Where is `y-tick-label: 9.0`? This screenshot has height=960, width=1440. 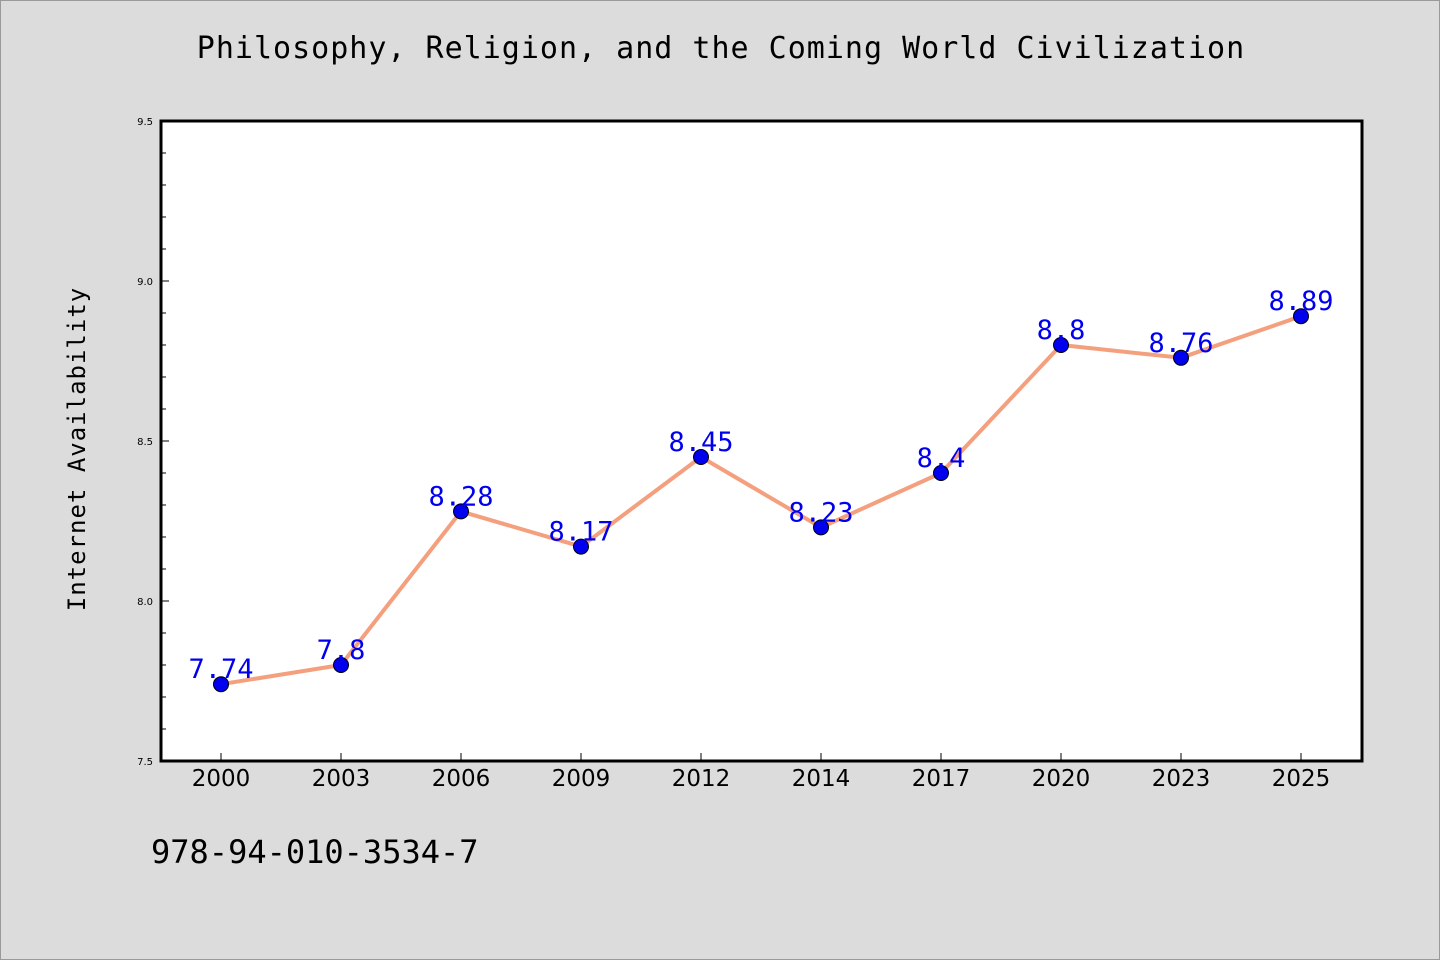
y-tick-label: 9.0 is located at coordinates (145, 282).